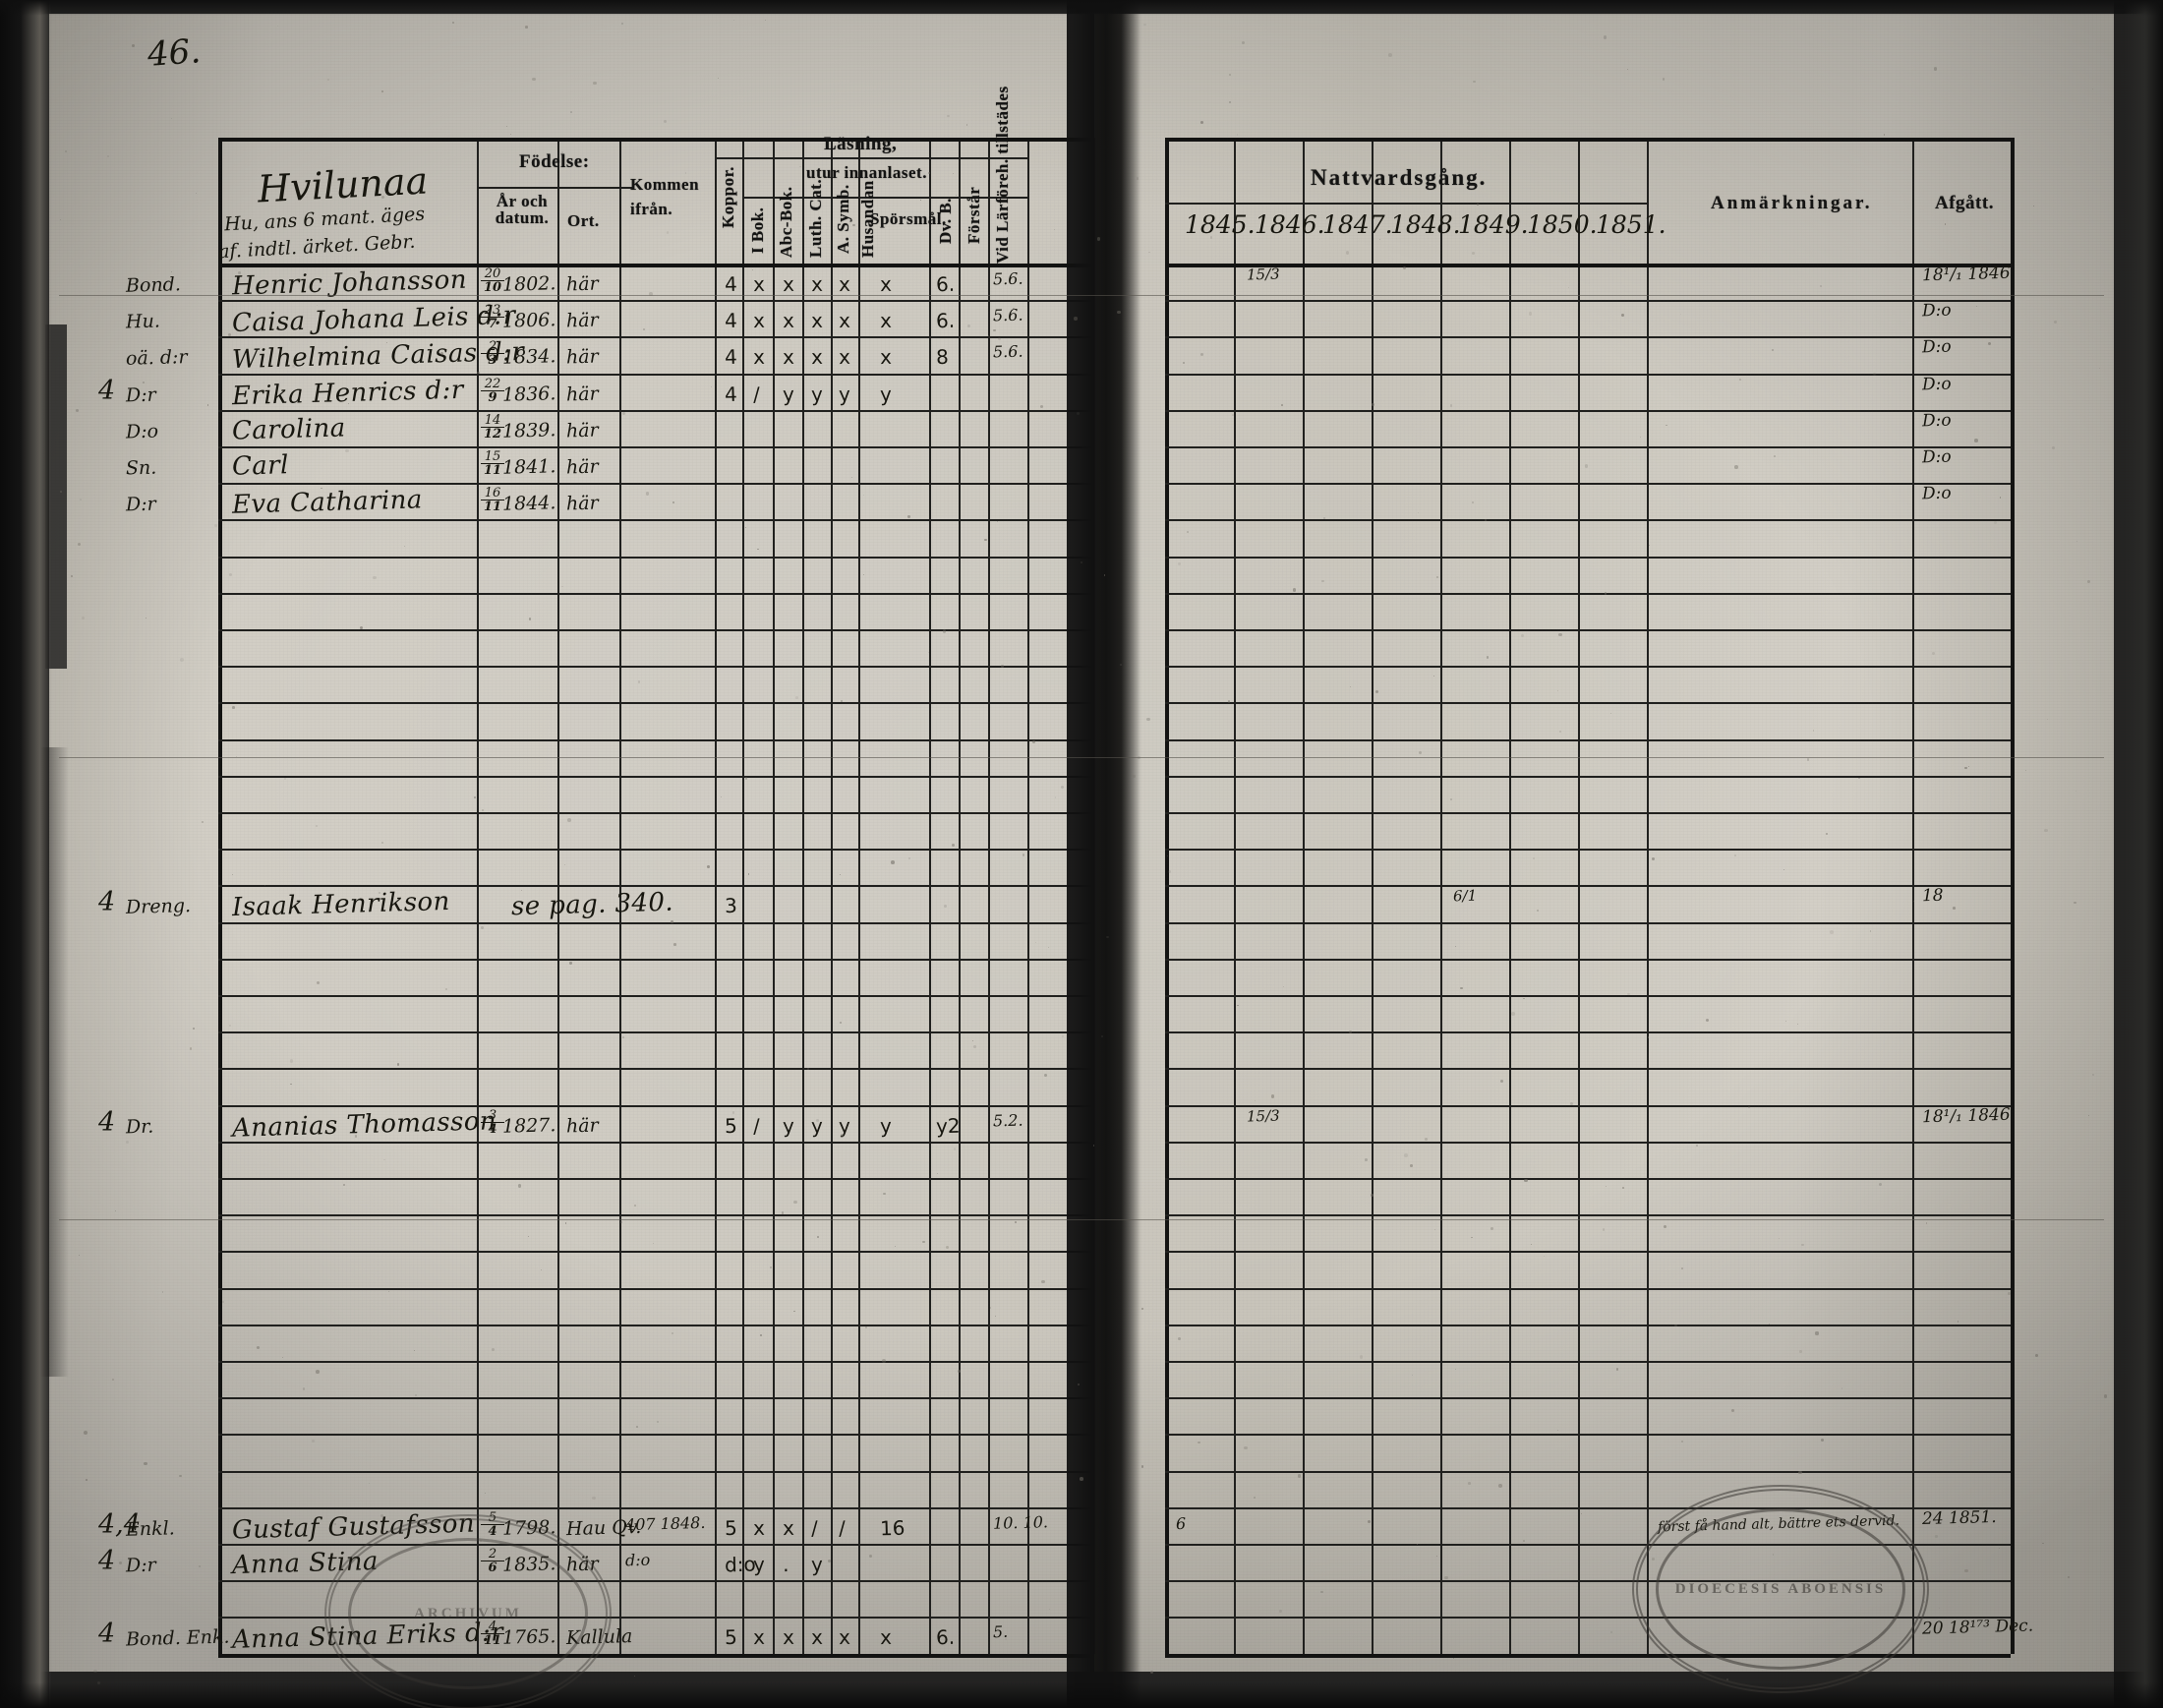 The height and width of the screenshot is (1708, 2163). I want to click on entry-reading-35-1: x, so click(759, 1527).